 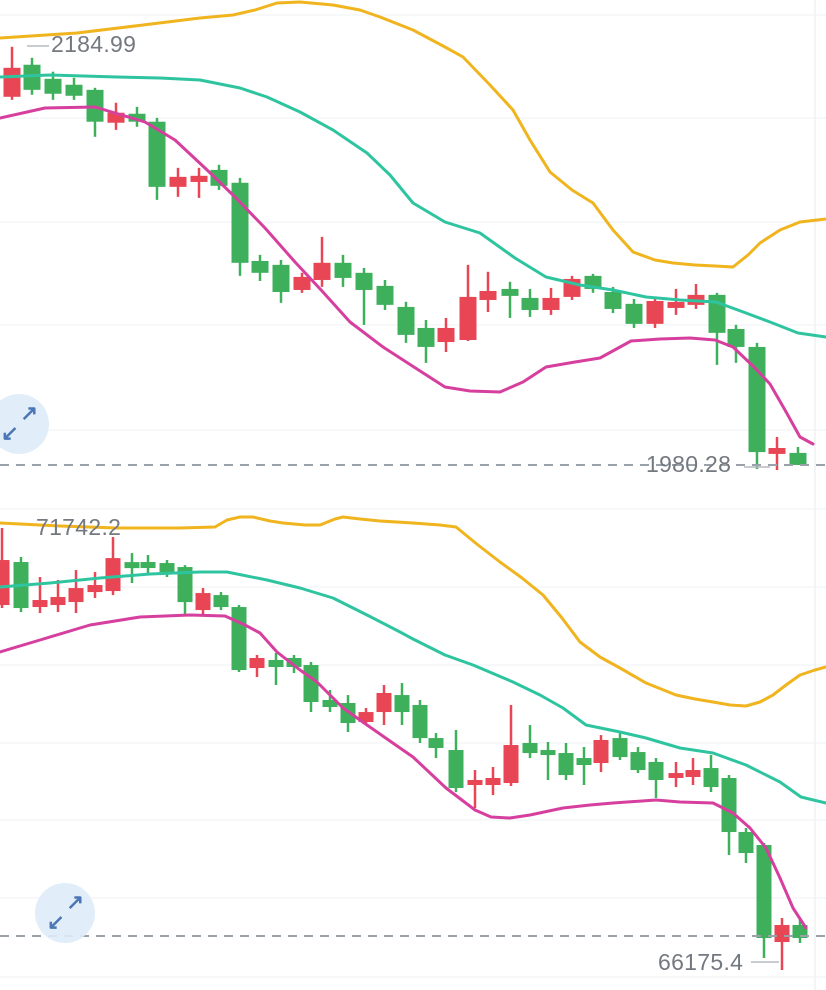 I want to click on chart1-current-price-label: 1980.28, so click(x=689, y=464).